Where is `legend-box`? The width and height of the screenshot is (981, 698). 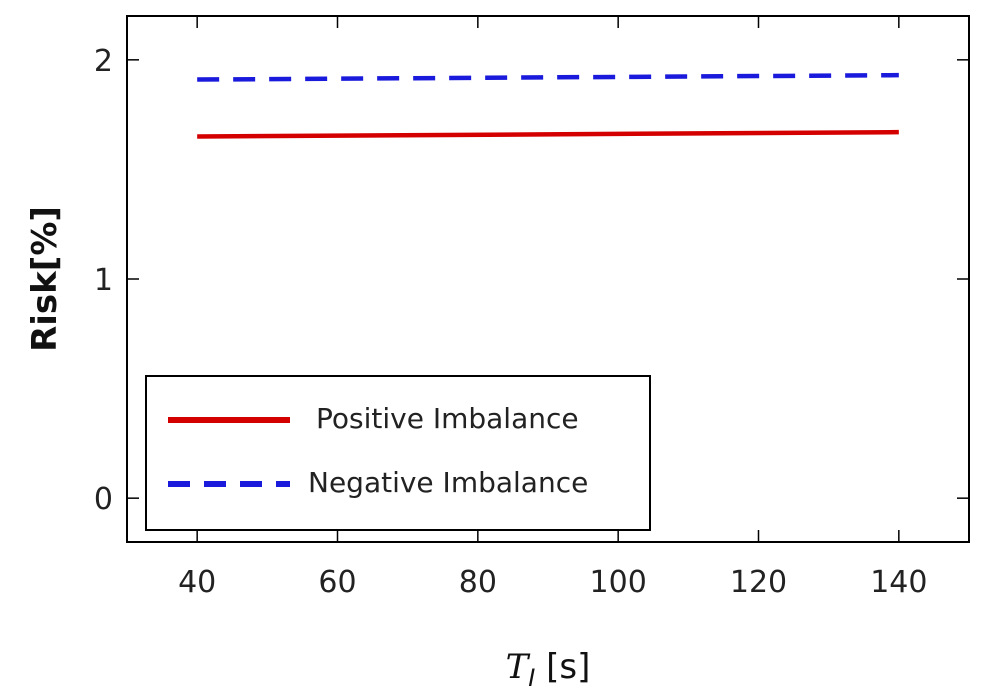 legend-box is located at coordinates (398, 453).